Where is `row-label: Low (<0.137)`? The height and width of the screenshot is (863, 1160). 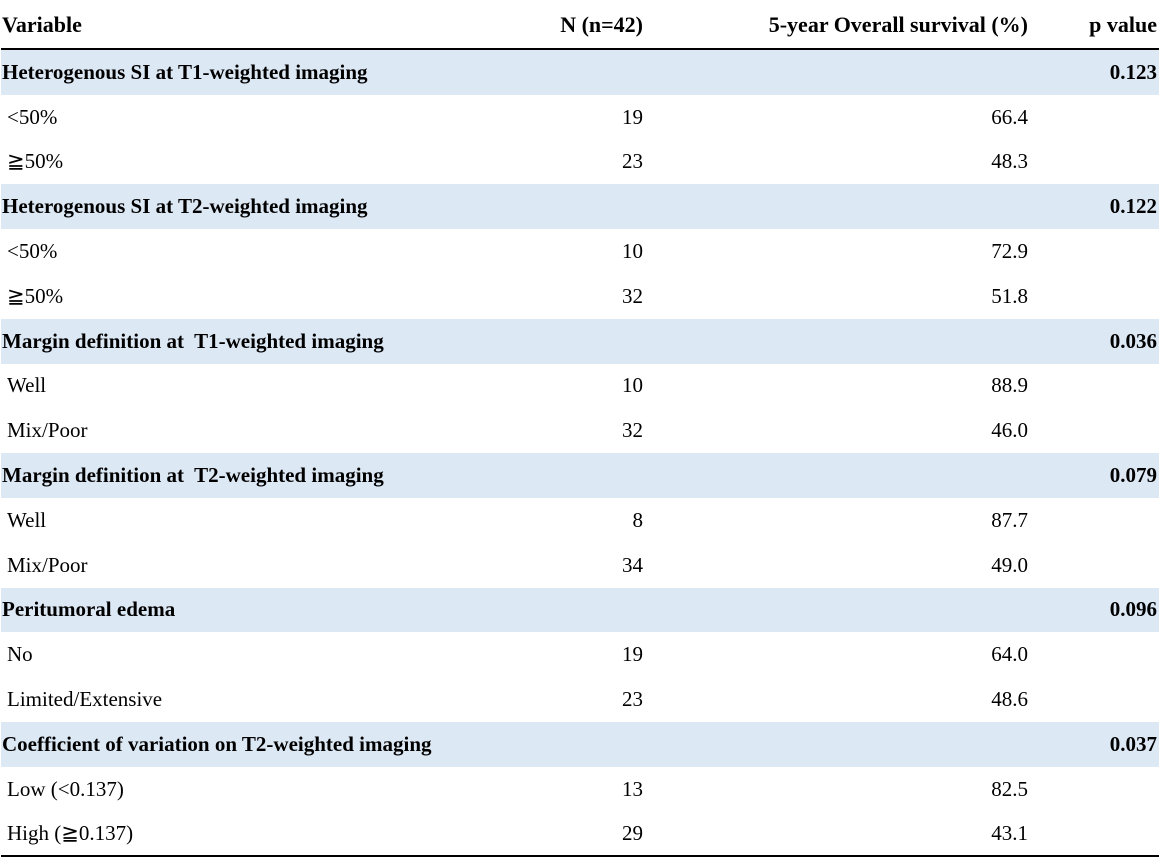 row-label: Low (<0.137) is located at coordinates (65, 788).